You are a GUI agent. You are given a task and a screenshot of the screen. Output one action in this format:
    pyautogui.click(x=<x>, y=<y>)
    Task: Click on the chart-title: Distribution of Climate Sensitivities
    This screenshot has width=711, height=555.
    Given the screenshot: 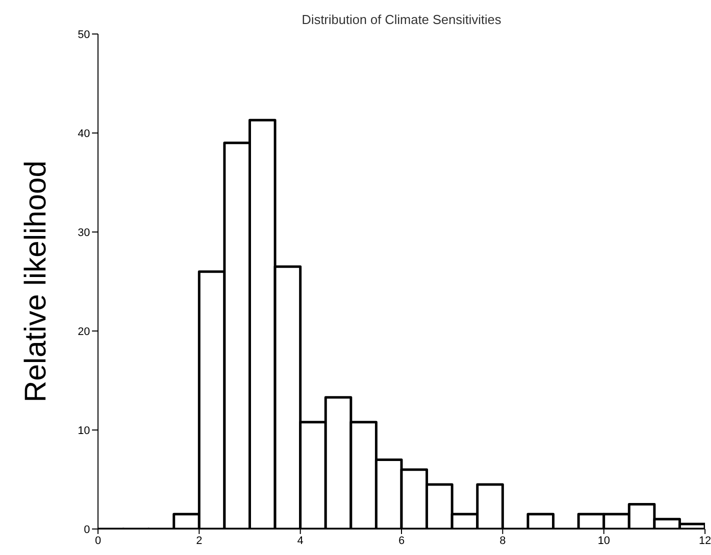 What is the action you would take?
    pyautogui.click(x=401, y=19)
    